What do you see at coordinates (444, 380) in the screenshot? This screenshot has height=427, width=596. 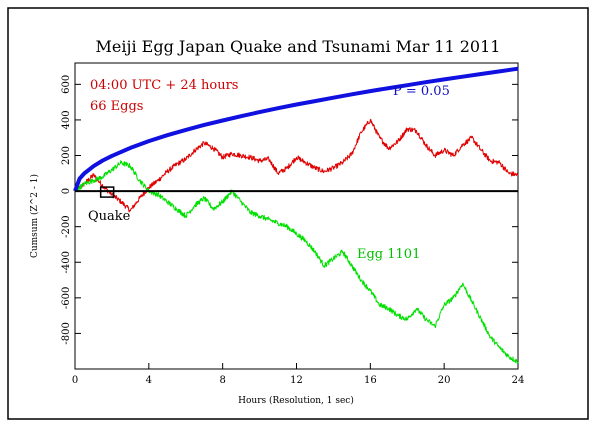 I see `x-tick-label: 20` at bounding box center [444, 380].